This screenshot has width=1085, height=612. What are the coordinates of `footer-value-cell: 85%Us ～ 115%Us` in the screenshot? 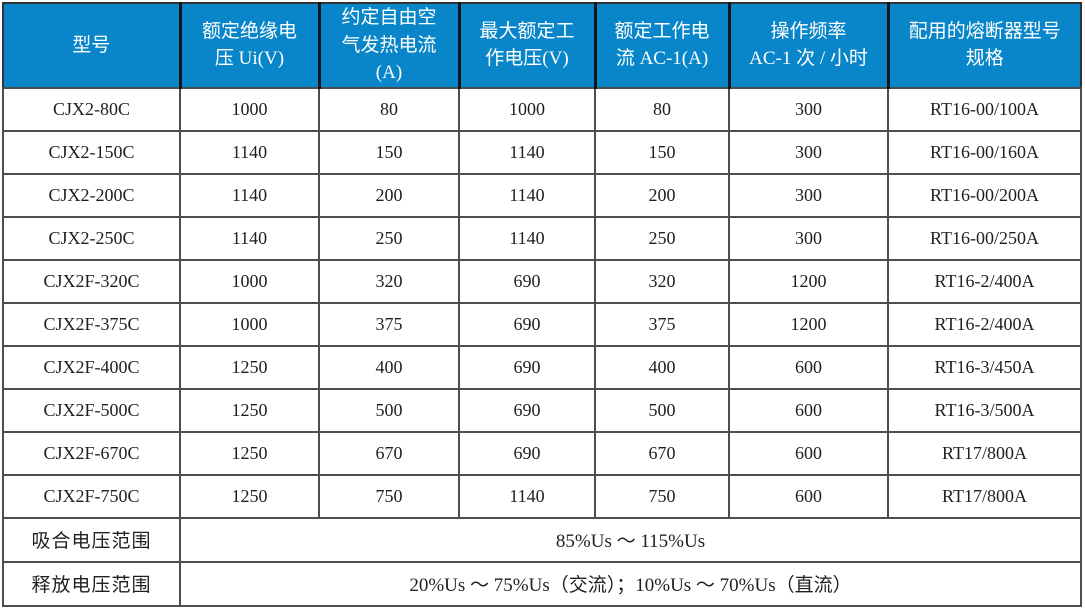 It's located at (630, 539).